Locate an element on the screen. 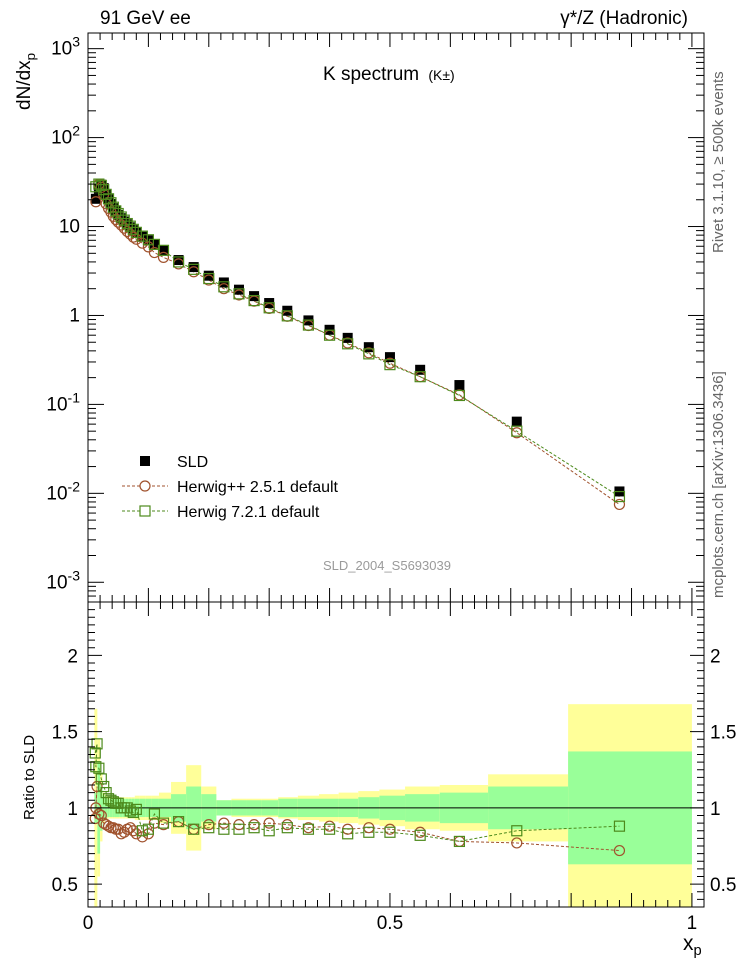 The height and width of the screenshot is (972, 746). y-tick-label: 10 is located at coordinates (69, 227).